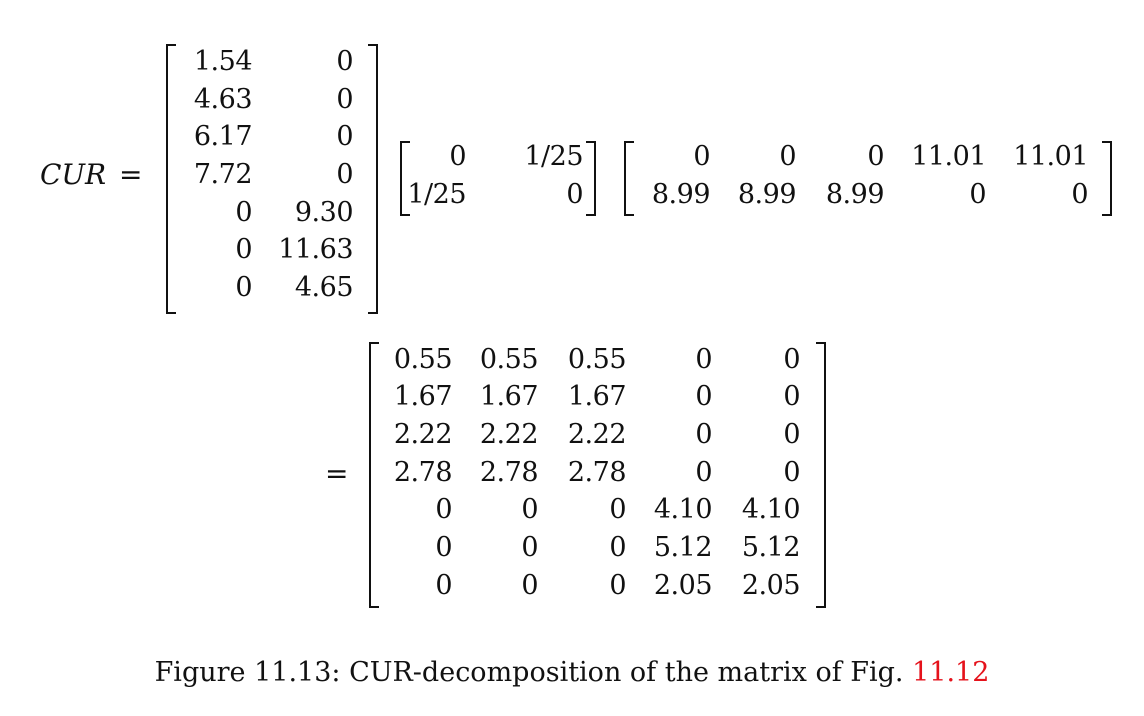 Image resolution: width=1144 pixels, height=716 pixels. I want to click on matrix-r-right-bracket, so click(1107, 178).